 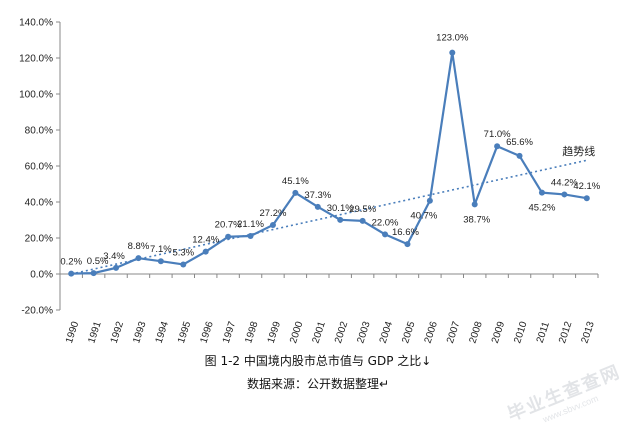 What do you see at coordinates (475, 332) in the screenshot?
I see `x-tick-label: 2008` at bounding box center [475, 332].